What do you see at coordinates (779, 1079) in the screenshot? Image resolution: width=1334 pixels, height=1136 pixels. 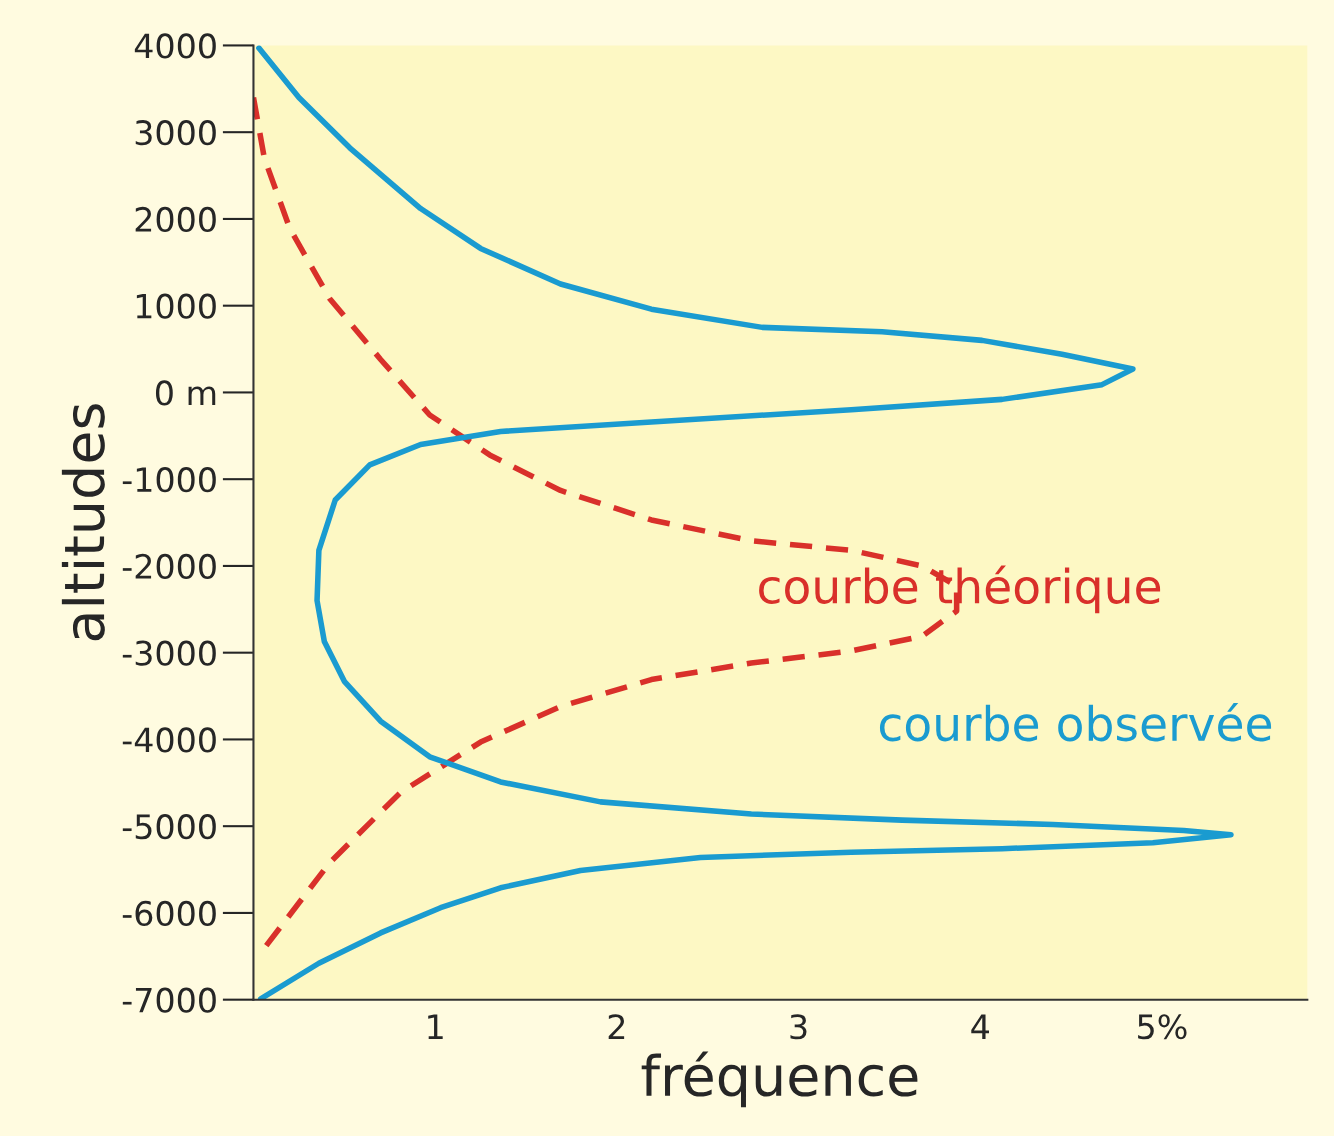 I see `x-axis-title: fréquence` at bounding box center [779, 1079].